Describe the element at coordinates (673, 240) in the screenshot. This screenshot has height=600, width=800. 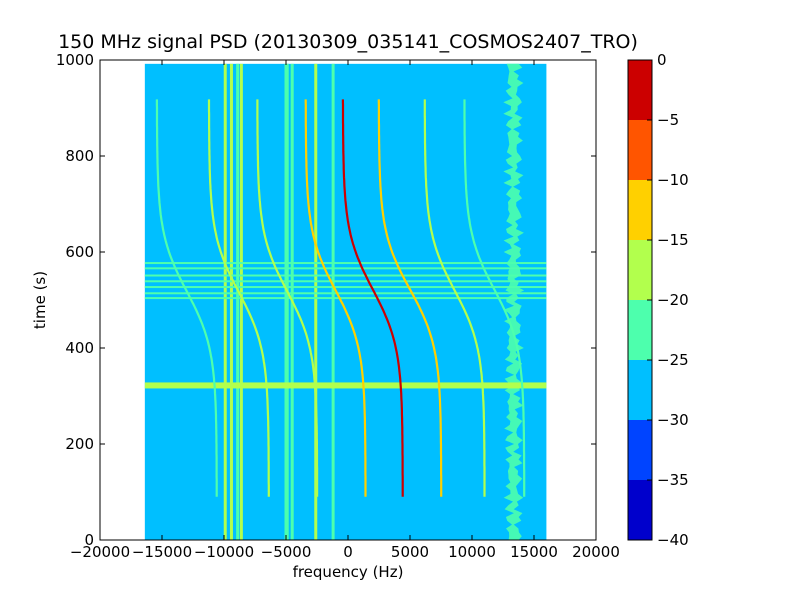
I see `colorbar-tick-label: −15` at that location.